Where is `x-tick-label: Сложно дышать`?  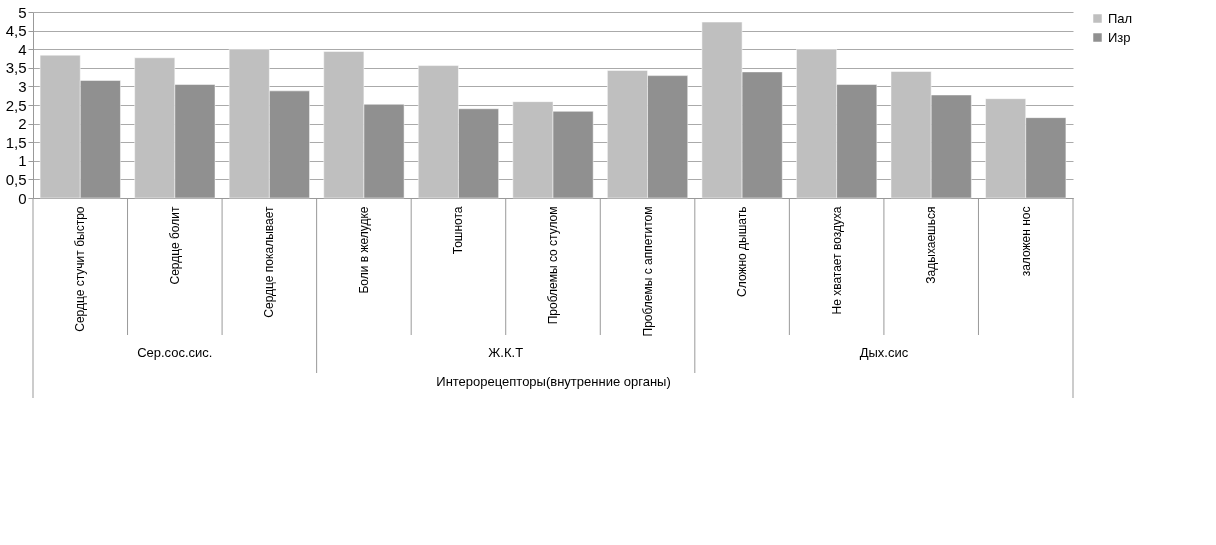
x-tick-label: Сложно дышать is located at coordinates (742, 251).